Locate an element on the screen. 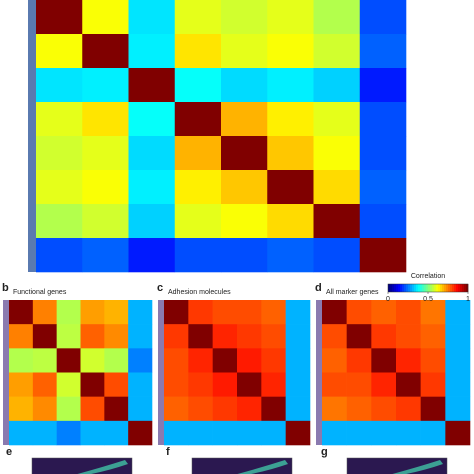 This screenshot has height=474, width=474. panel-letter: b is located at coordinates (5, 288).